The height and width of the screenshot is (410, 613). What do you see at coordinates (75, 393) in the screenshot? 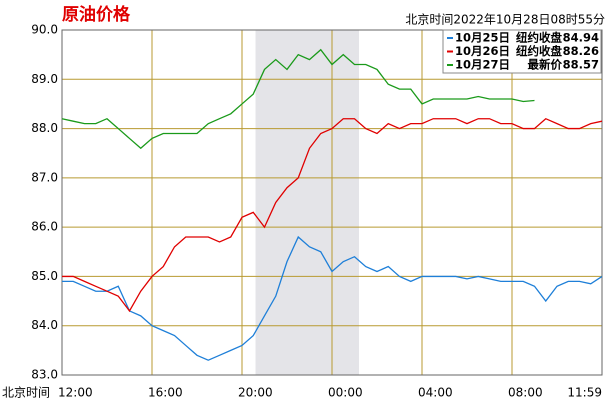
I see `x-tick-label: 12:00` at bounding box center [75, 393].